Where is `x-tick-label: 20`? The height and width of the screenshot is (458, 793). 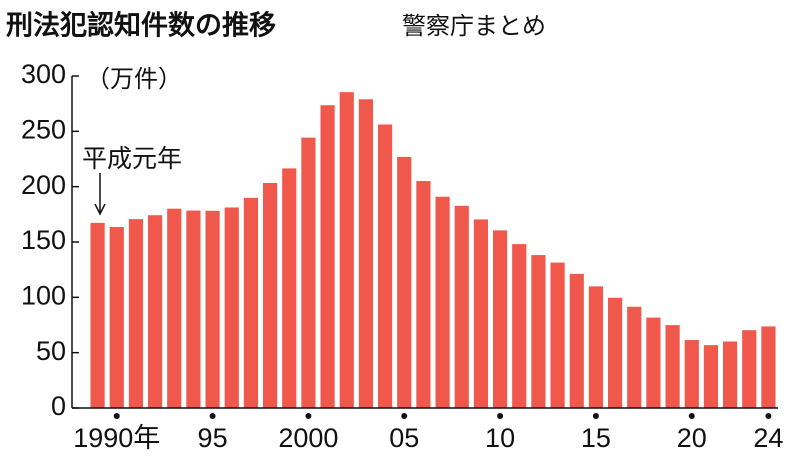
x-tick-label: 20 is located at coordinates (692, 438).